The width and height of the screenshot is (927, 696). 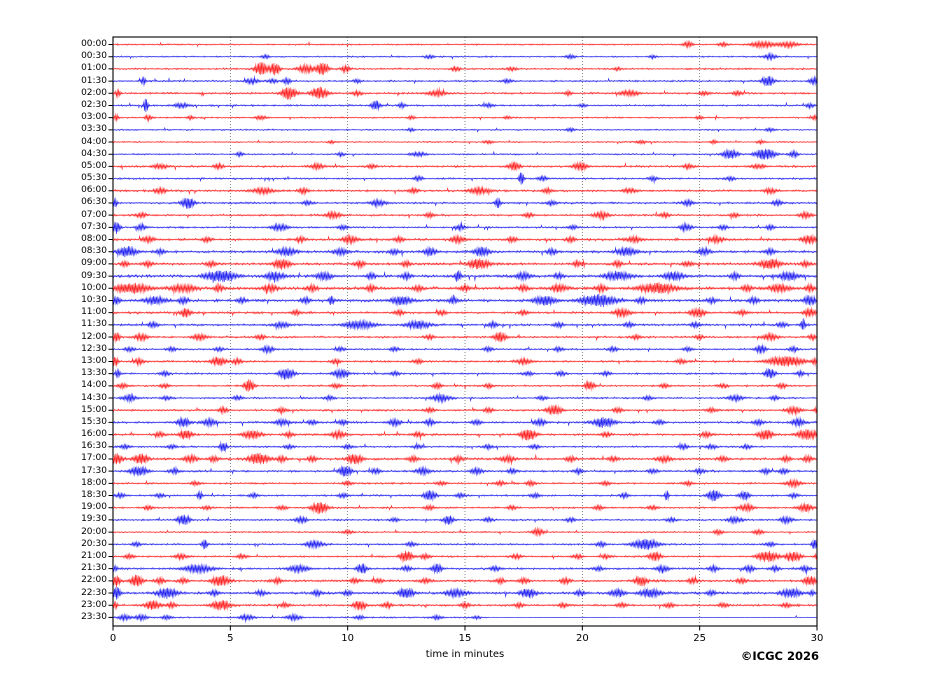 I want to click on y-tick-label-08:30: 08:30, so click(x=94, y=251).